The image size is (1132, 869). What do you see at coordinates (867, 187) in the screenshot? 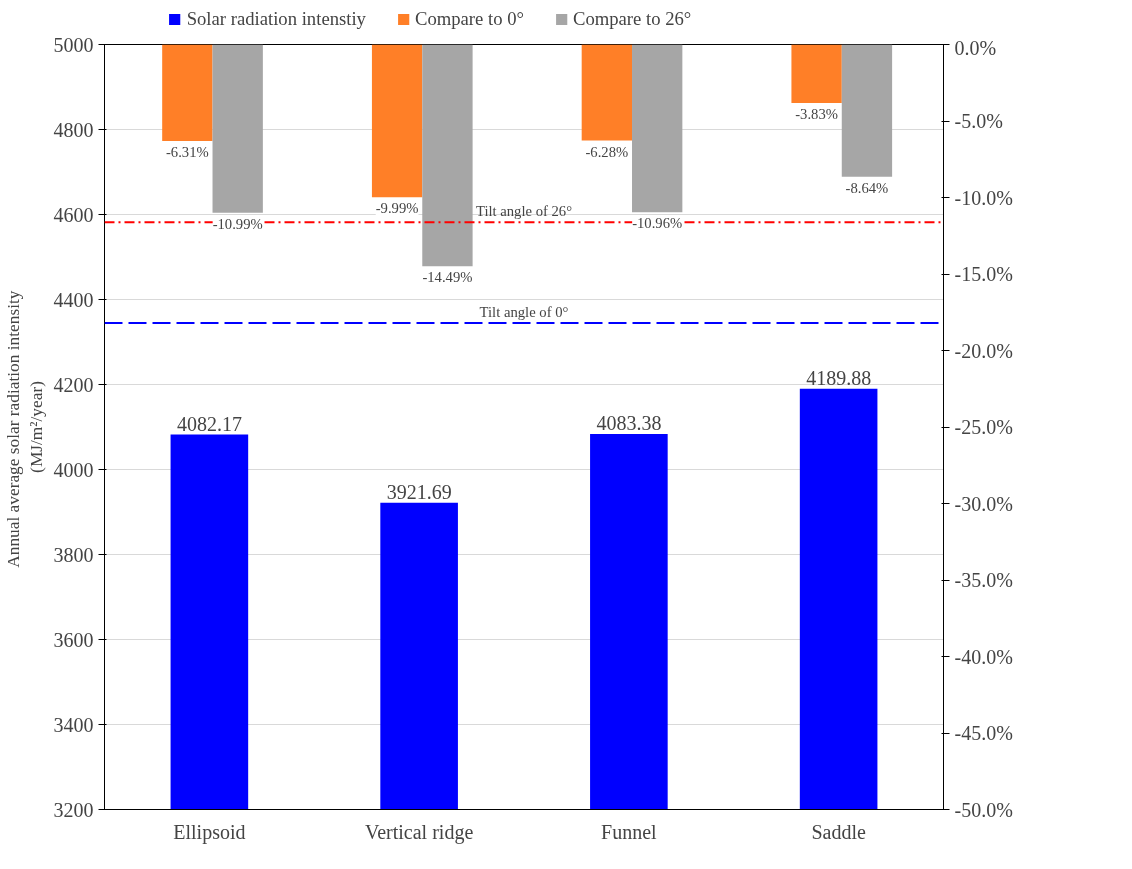
I see `data-label: -8.64%` at bounding box center [867, 187].